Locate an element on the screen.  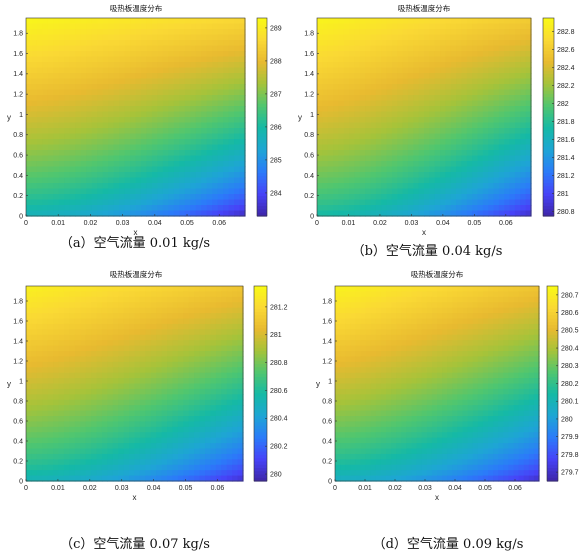
y-axis-label: y is located at coordinates (9, 384).